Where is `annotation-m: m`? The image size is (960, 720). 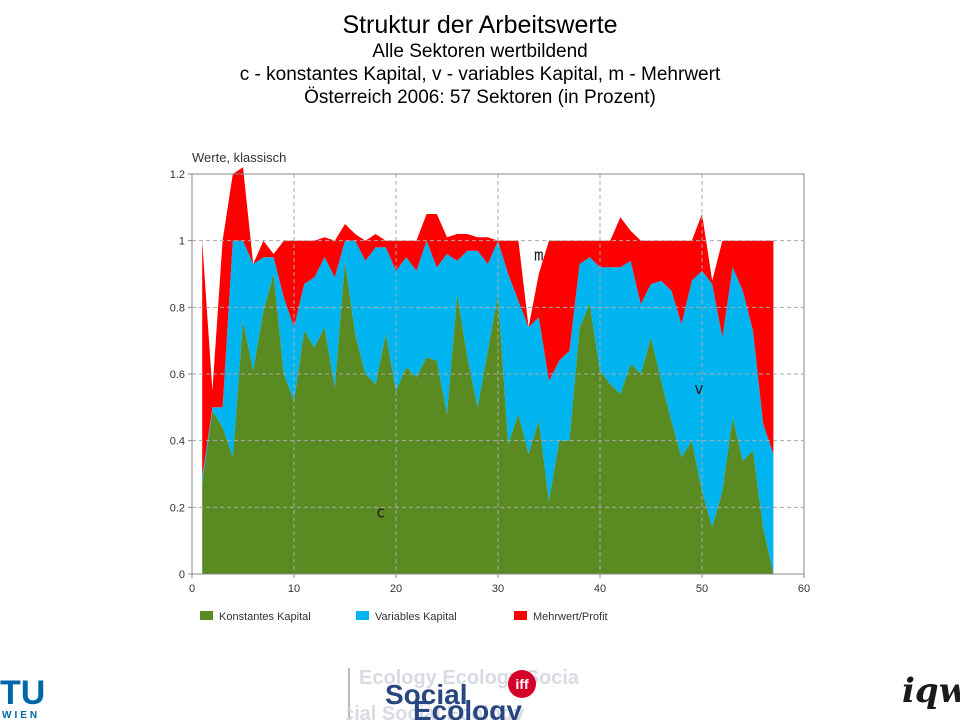
annotation-m: m is located at coordinates (539, 255).